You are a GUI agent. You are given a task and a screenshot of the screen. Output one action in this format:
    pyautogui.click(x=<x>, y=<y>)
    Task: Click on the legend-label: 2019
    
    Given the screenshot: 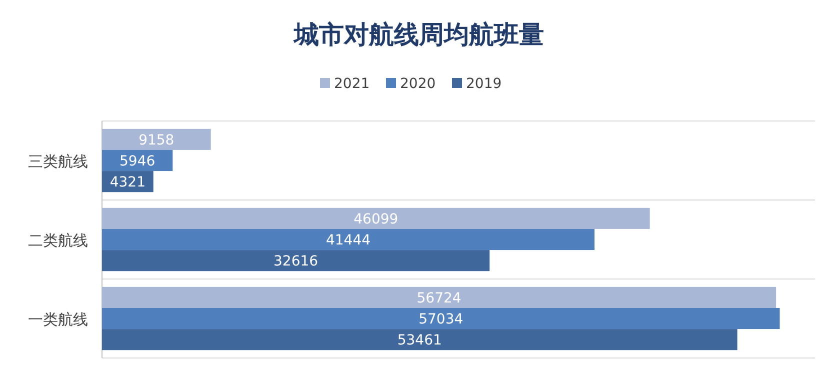 What is the action you would take?
    pyautogui.click(x=484, y=84)
    